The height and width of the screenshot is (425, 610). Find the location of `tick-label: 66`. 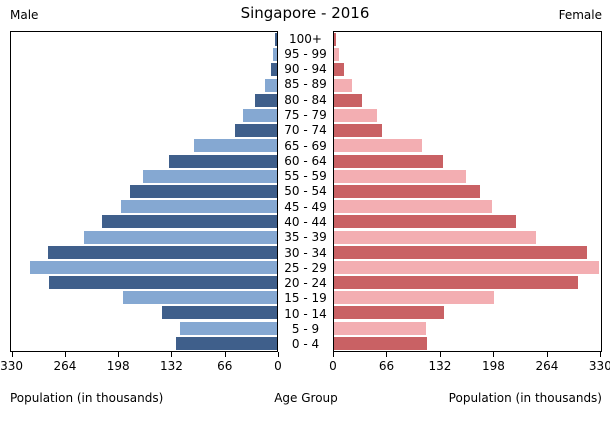

tick-label: 66 is located at coordinates (386, 366).